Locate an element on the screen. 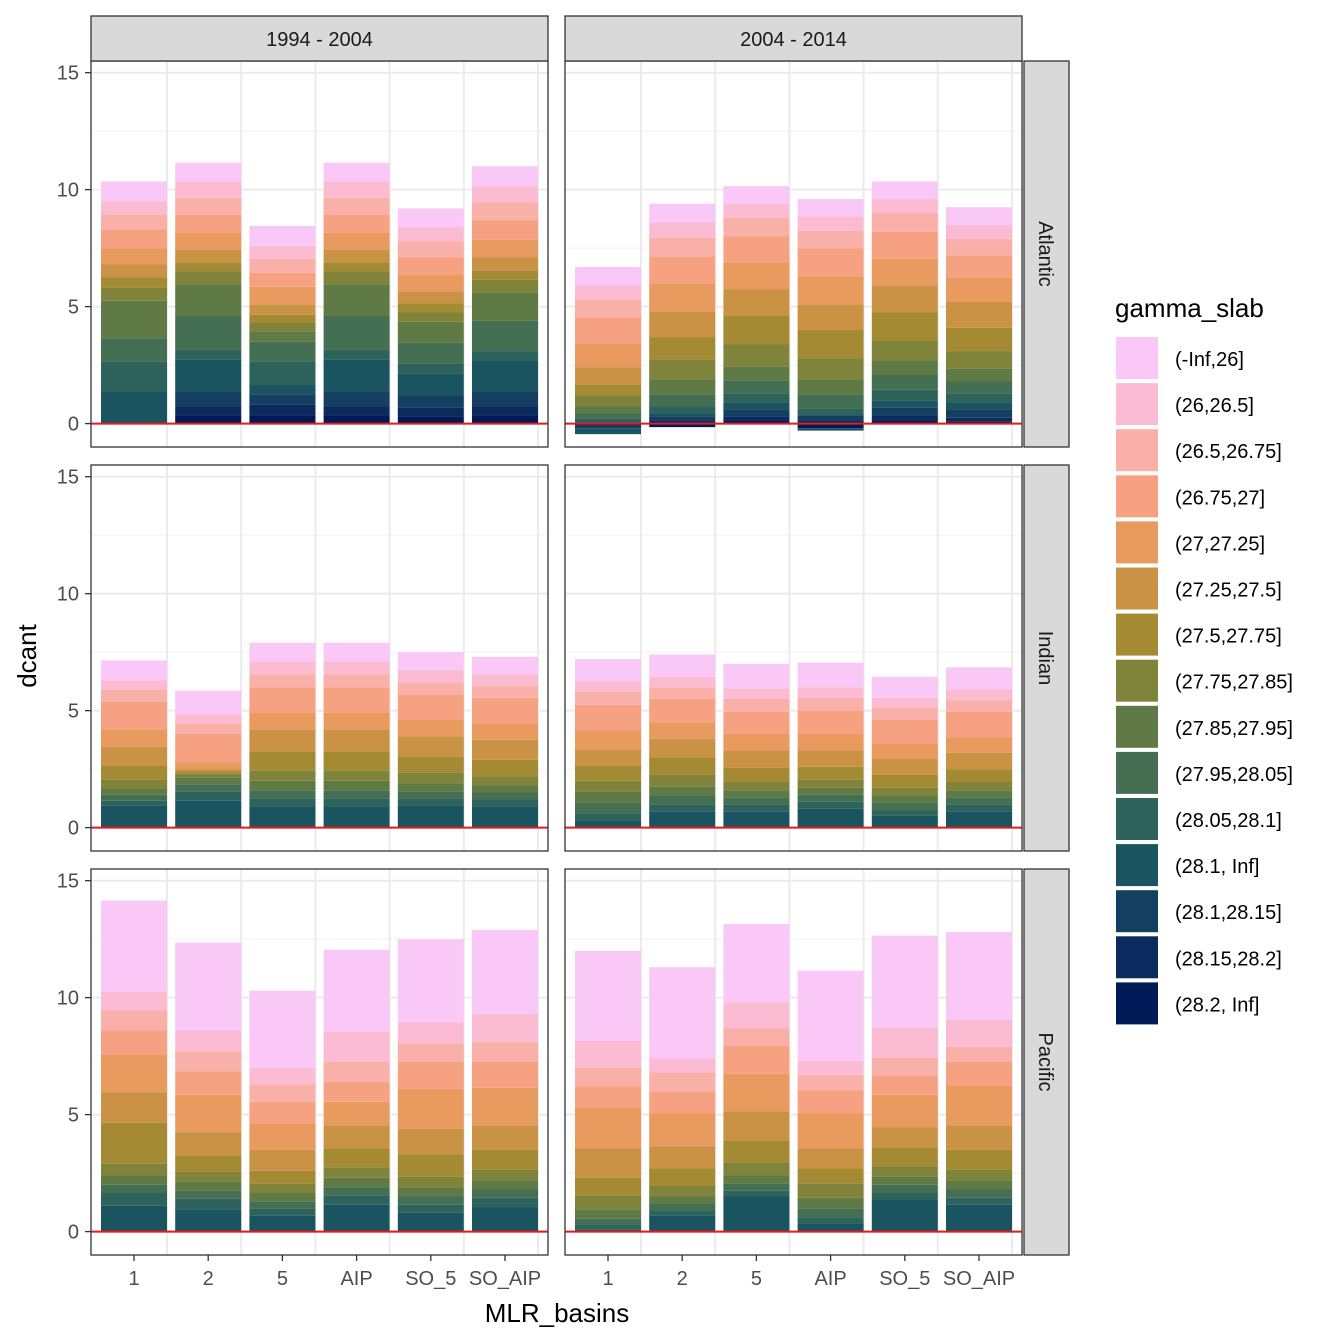  legend-entry: (27,27.25] is located at coordinates (1190, 542).